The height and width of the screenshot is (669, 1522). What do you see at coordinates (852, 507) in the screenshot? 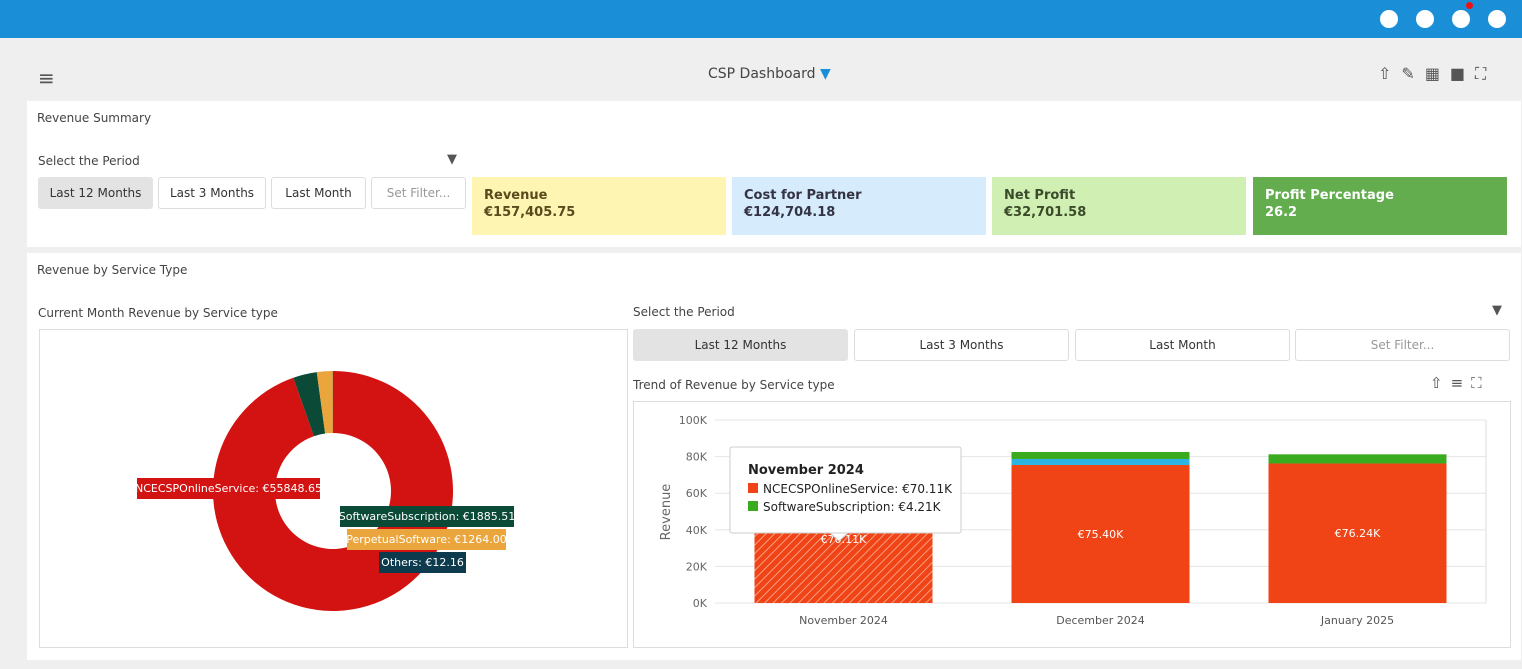
I see `tooltip-item: SoftwareSubscription: €4.21K` at bounding box center [852, 507].